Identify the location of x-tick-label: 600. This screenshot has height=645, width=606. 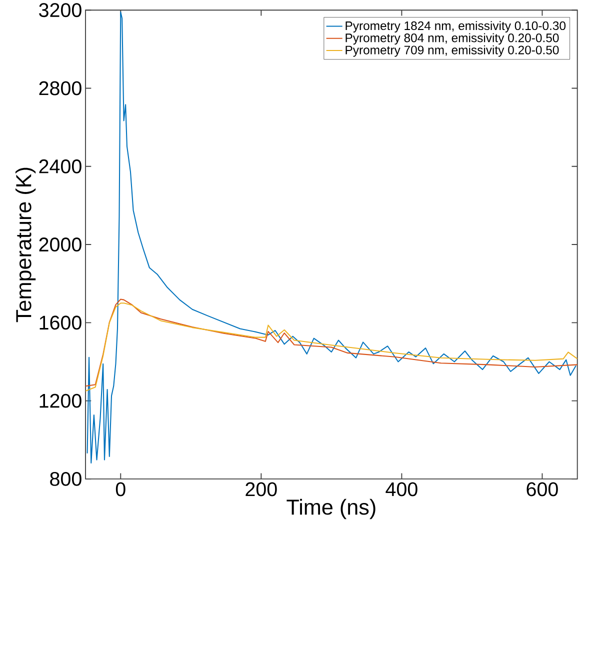
(542, 489).